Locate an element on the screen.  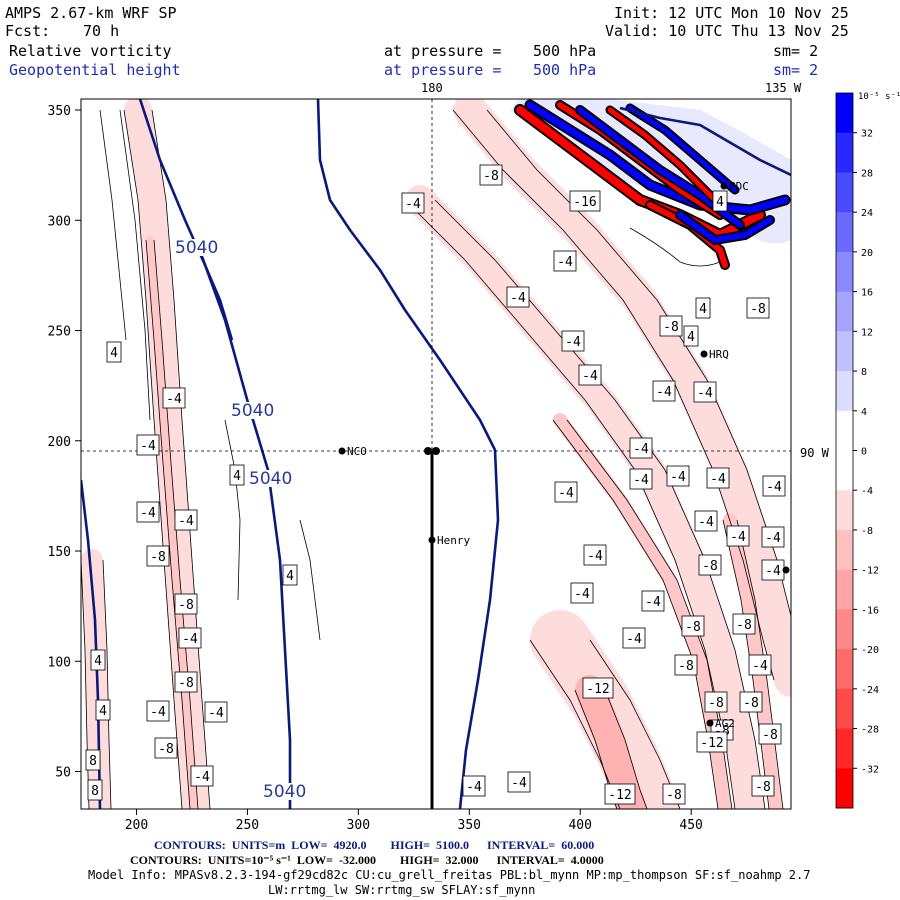
fcst-label: Fcst: is located at coordinates (28, 31).